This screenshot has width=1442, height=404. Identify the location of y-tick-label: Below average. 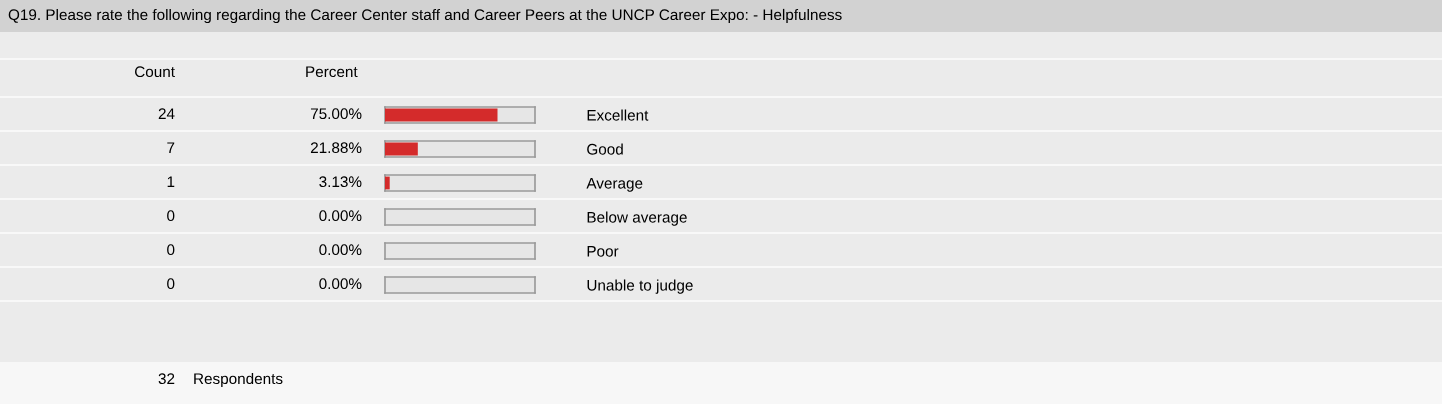
(637, 218).